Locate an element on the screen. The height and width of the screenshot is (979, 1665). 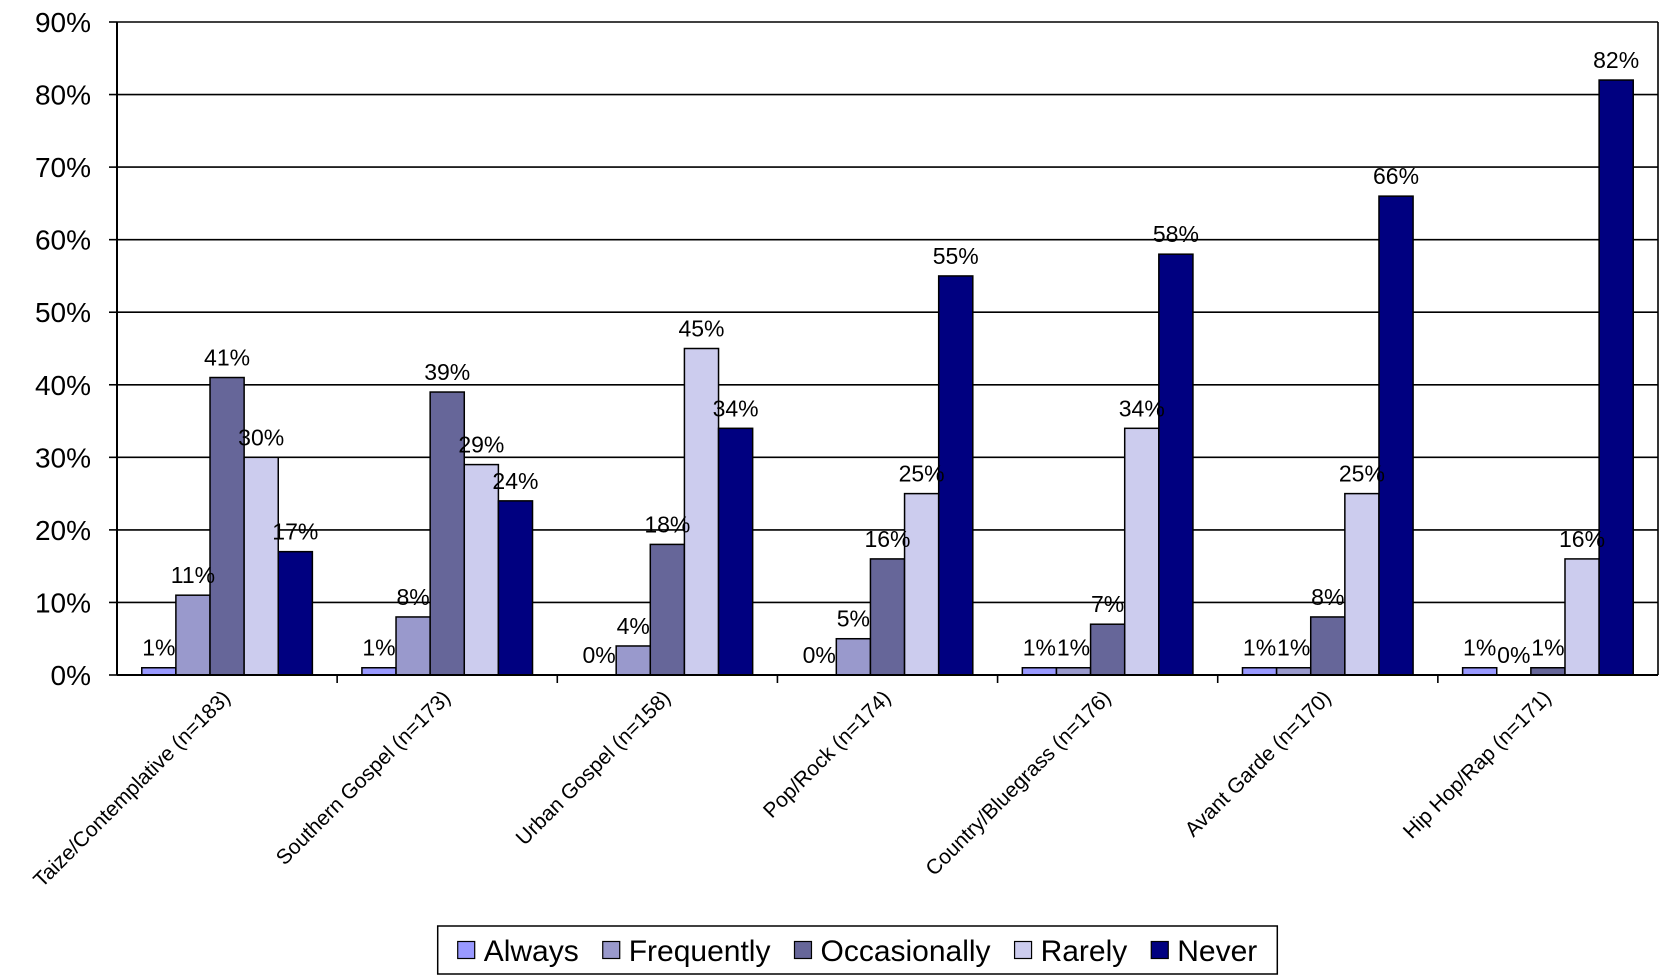
legend-entry: Rarely is located at coordinates (1084, 951).